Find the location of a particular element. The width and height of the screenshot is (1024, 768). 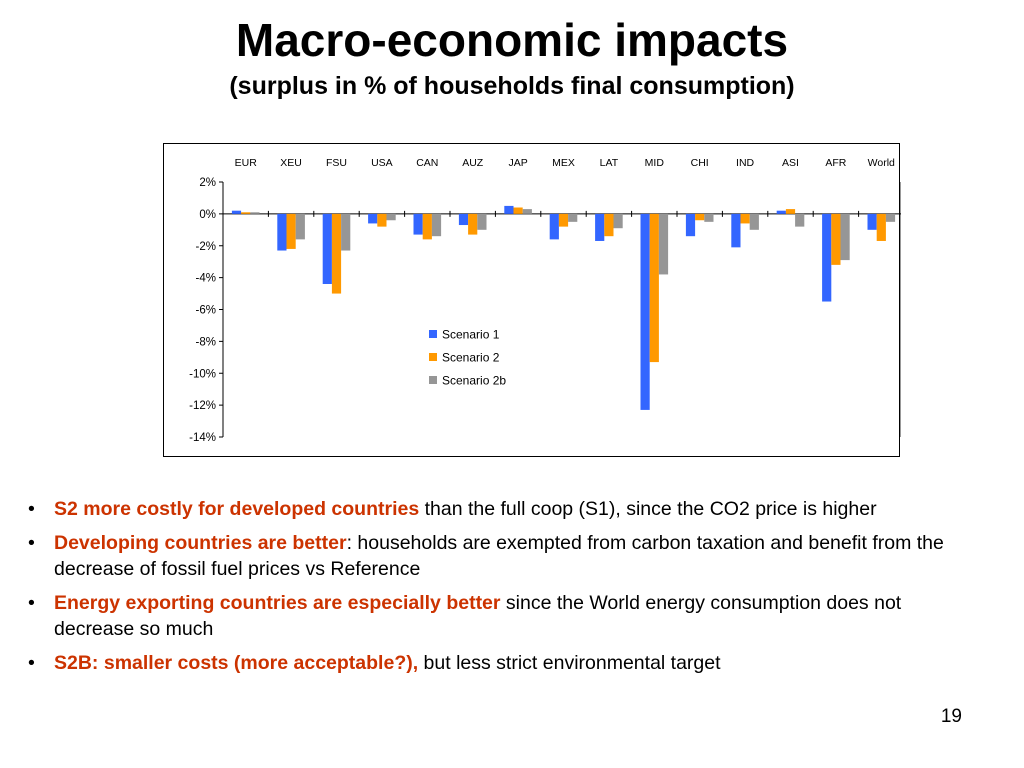

category-label: IND is located at coordinates (745, 163).